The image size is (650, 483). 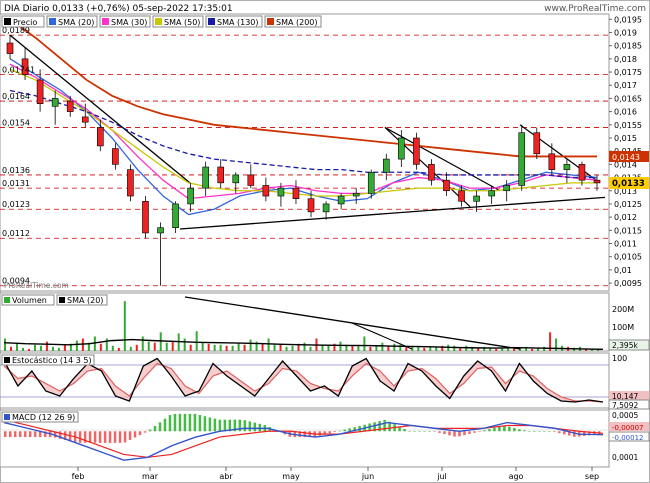 I want to click on legend-sma30-swatch, so click(x=105, y=21).